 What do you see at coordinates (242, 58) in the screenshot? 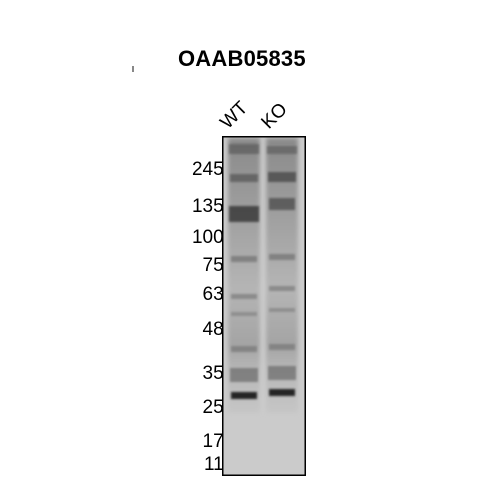
I see `antibody-title: OAAB05835` at bounding box center [242, 58].